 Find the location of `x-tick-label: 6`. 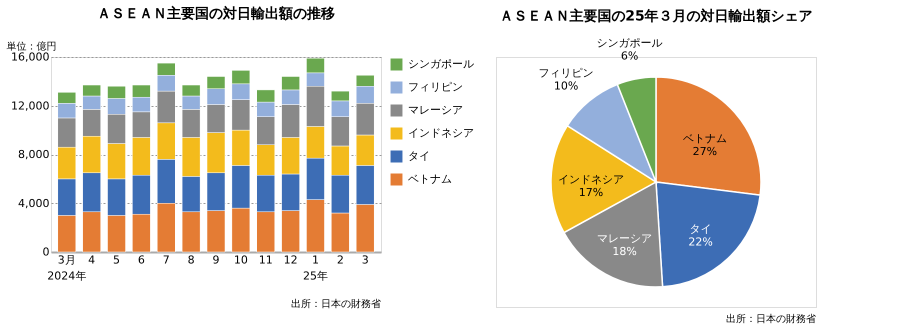

x-tick-label: 6 is located at coordinates (141, 260).